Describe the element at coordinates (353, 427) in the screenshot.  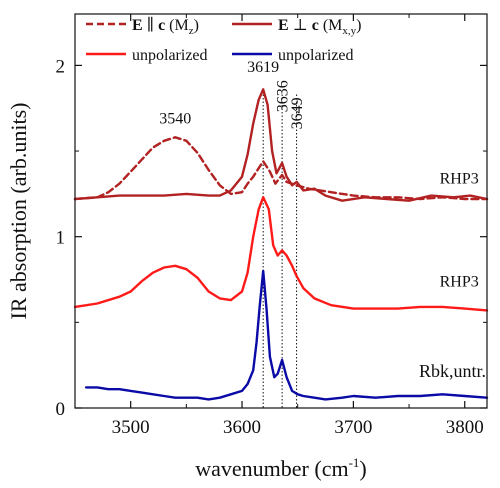
I see `x-tick-label: 3700` at that location.